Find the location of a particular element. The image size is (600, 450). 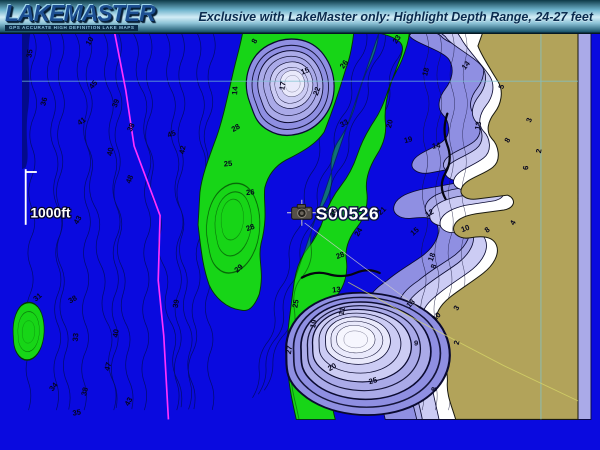

logo-text: LAKEMASTER is located at coordinates (80, 13).